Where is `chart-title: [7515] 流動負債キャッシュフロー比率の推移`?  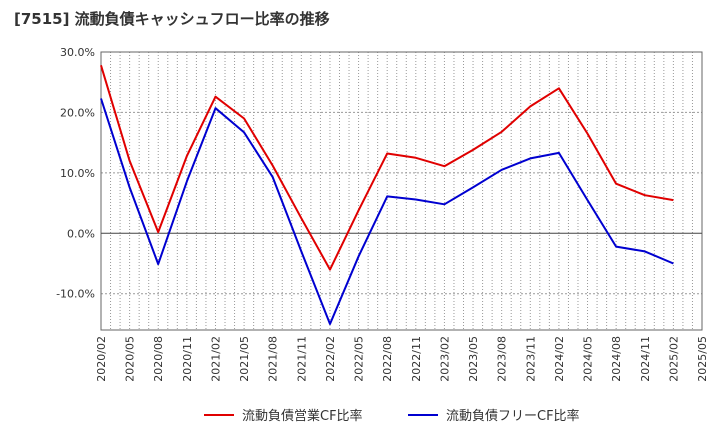
chart-title: [7515] 流動負債キャッシュフロー比率の推移 is located at coordinates (172, 19).